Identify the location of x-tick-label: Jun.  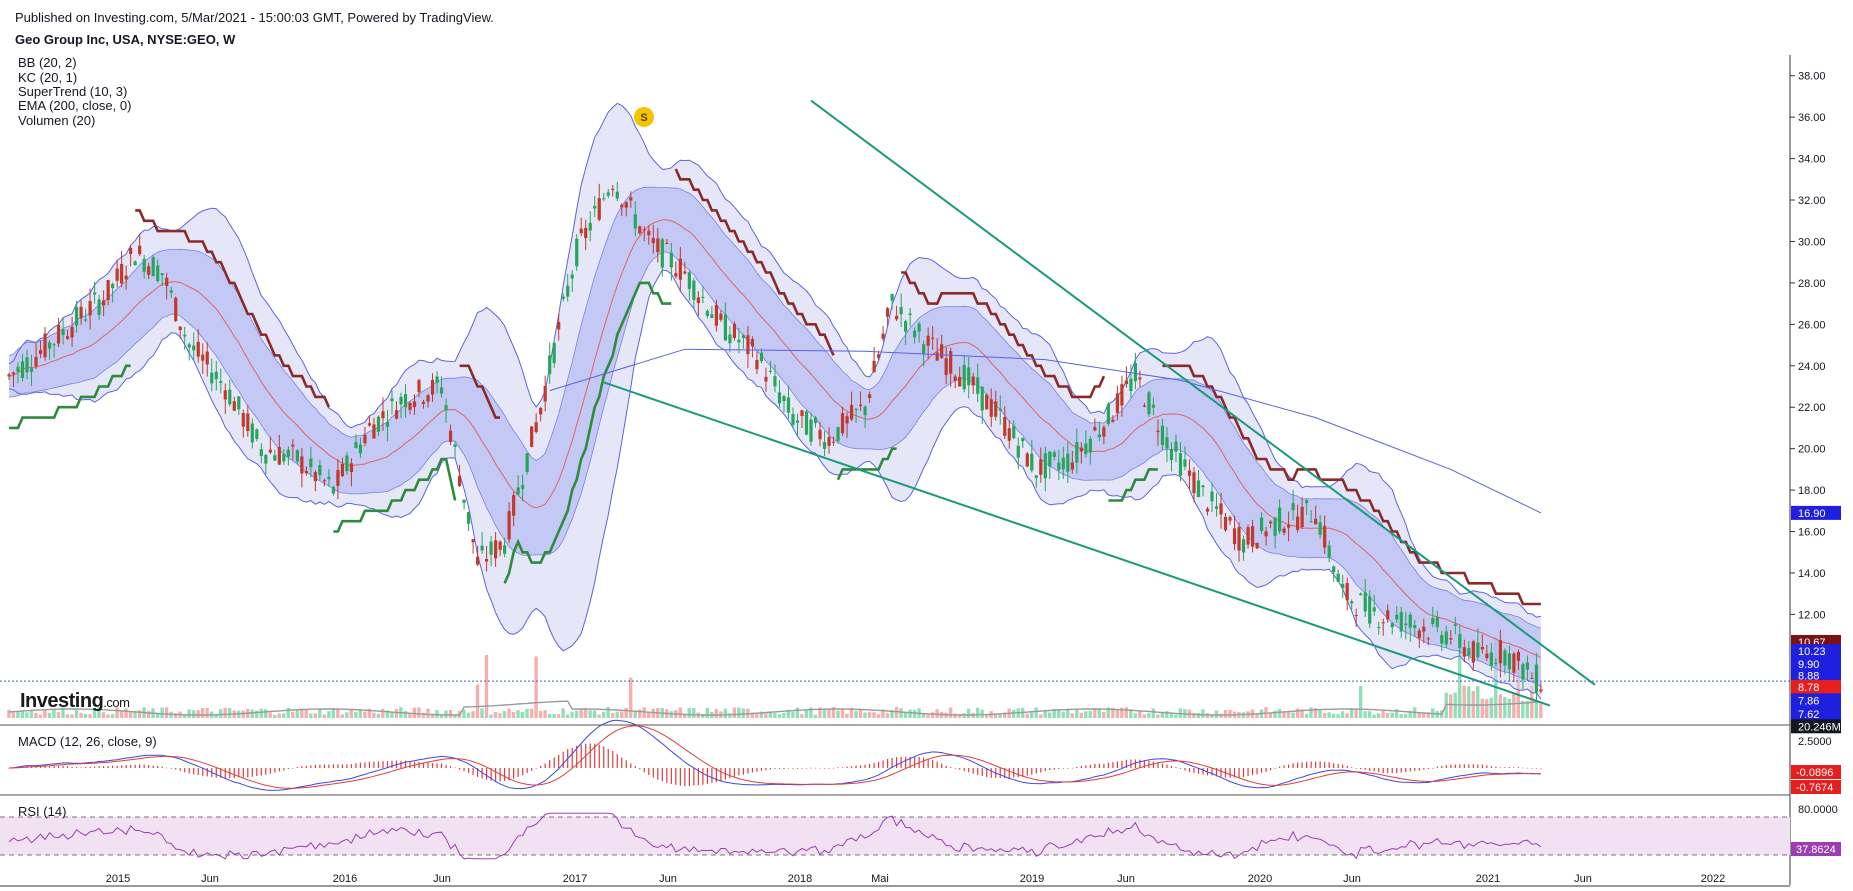
(1583, 879).